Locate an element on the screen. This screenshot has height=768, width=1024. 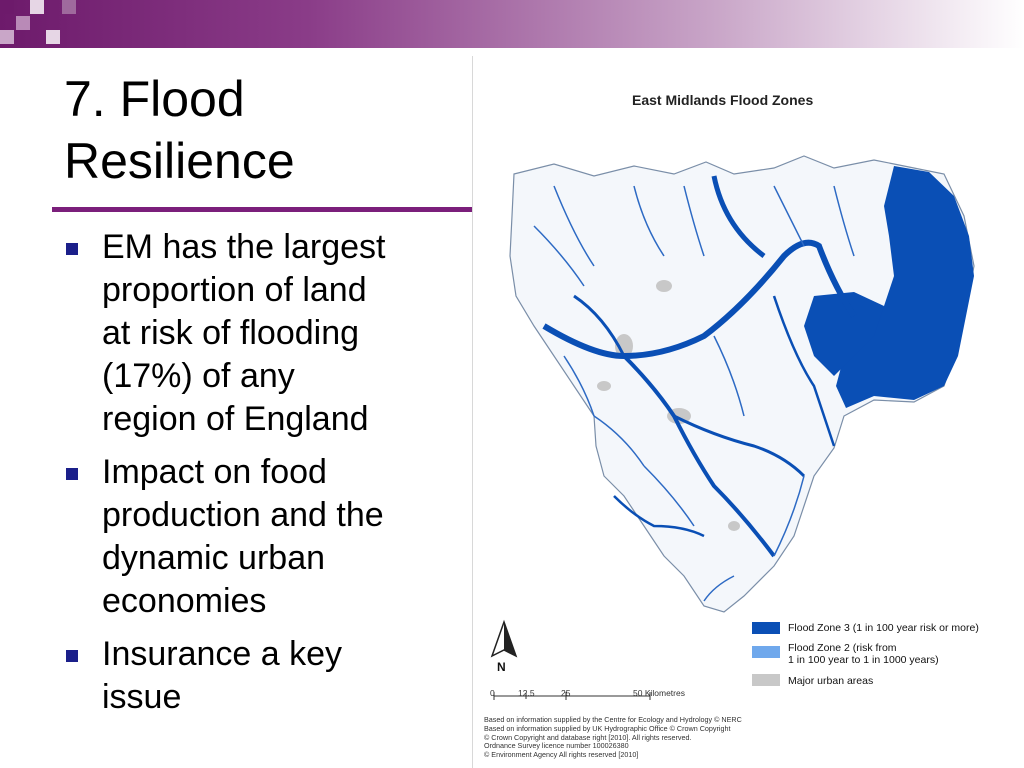
legend-label-urban-areas: Major urban areas is located at coordinates (830, 681).